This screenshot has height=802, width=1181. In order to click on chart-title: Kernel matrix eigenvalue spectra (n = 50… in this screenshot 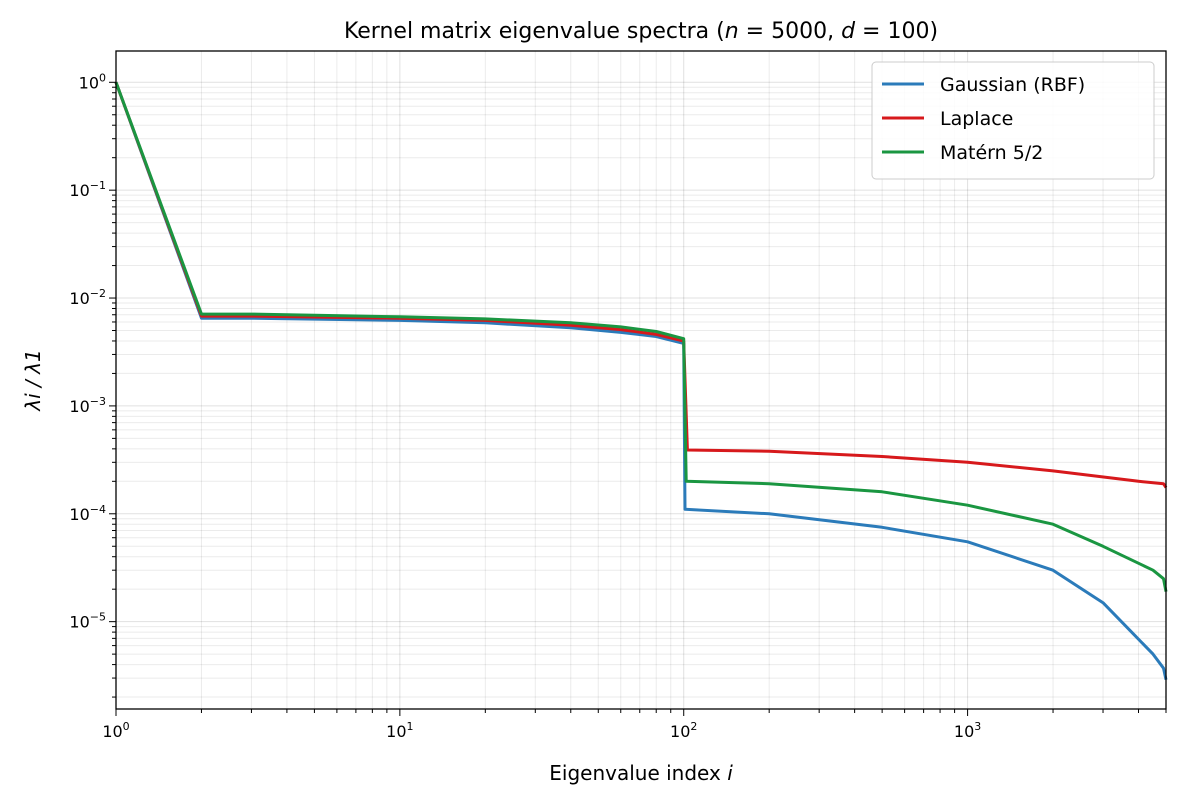, I will do `click(641, 31)`.